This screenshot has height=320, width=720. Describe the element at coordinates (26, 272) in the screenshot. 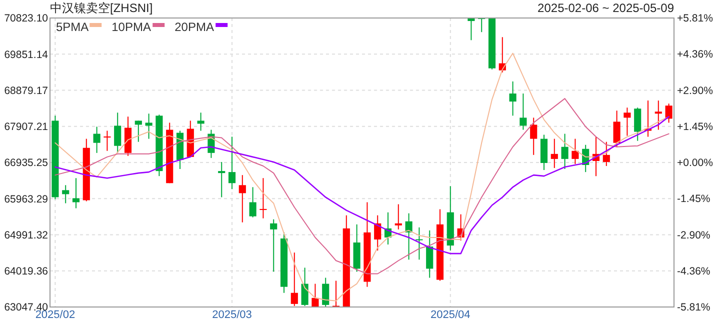

I see `y-tick-label: 64019.36` at that location.